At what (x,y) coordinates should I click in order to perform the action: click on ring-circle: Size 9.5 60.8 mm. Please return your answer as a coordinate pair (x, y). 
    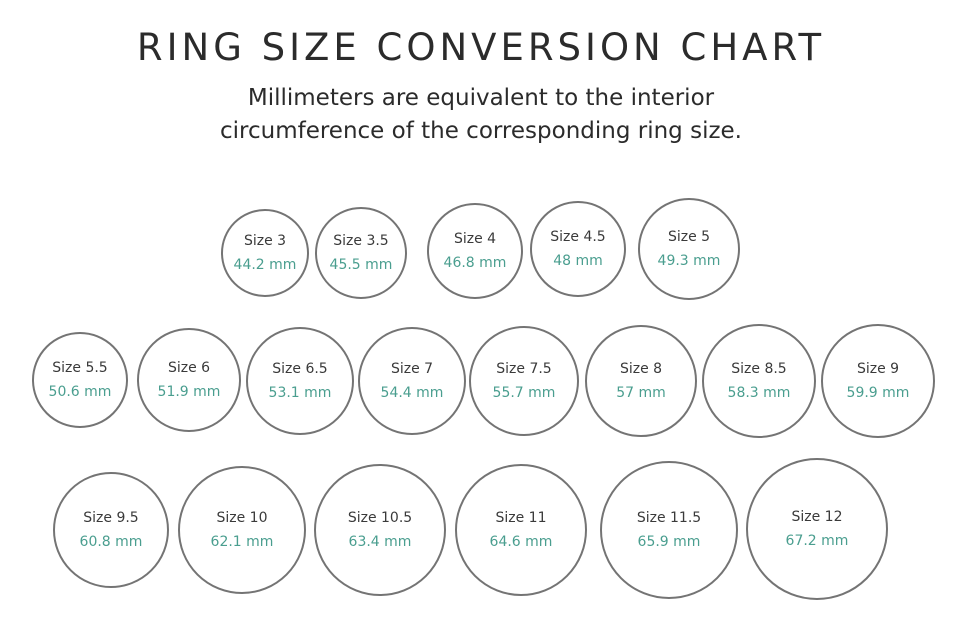
    Looking at the image, I should click on (111, 530).